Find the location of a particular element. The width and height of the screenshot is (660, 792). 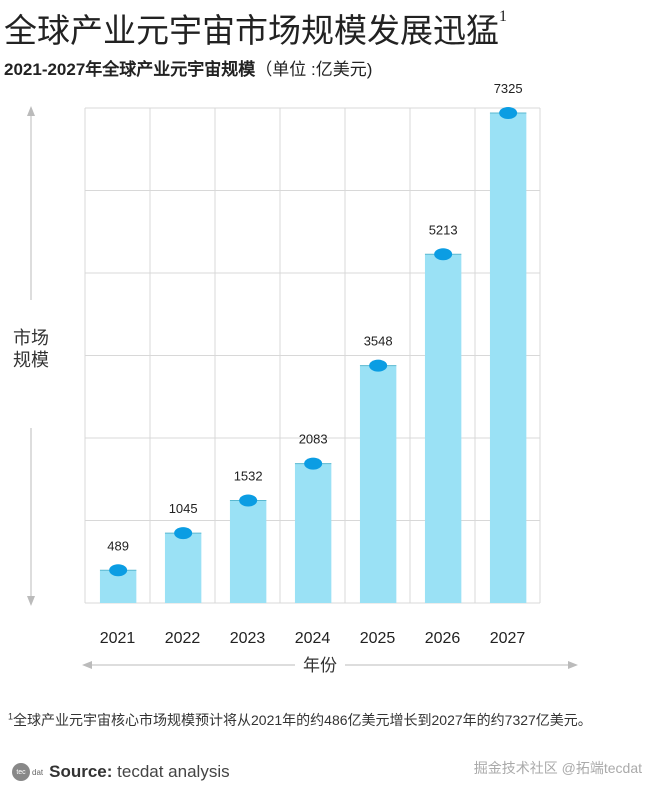

source-value: tecdat analysis is located at coordinates (171, 771).